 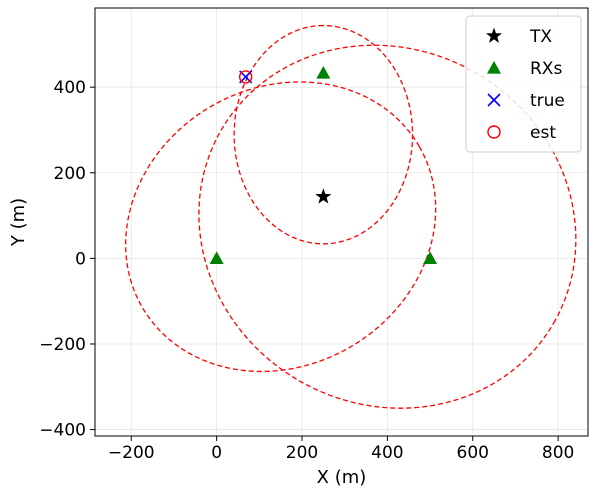 I want to click on legend-marker-true, so click(x=494, y=100).